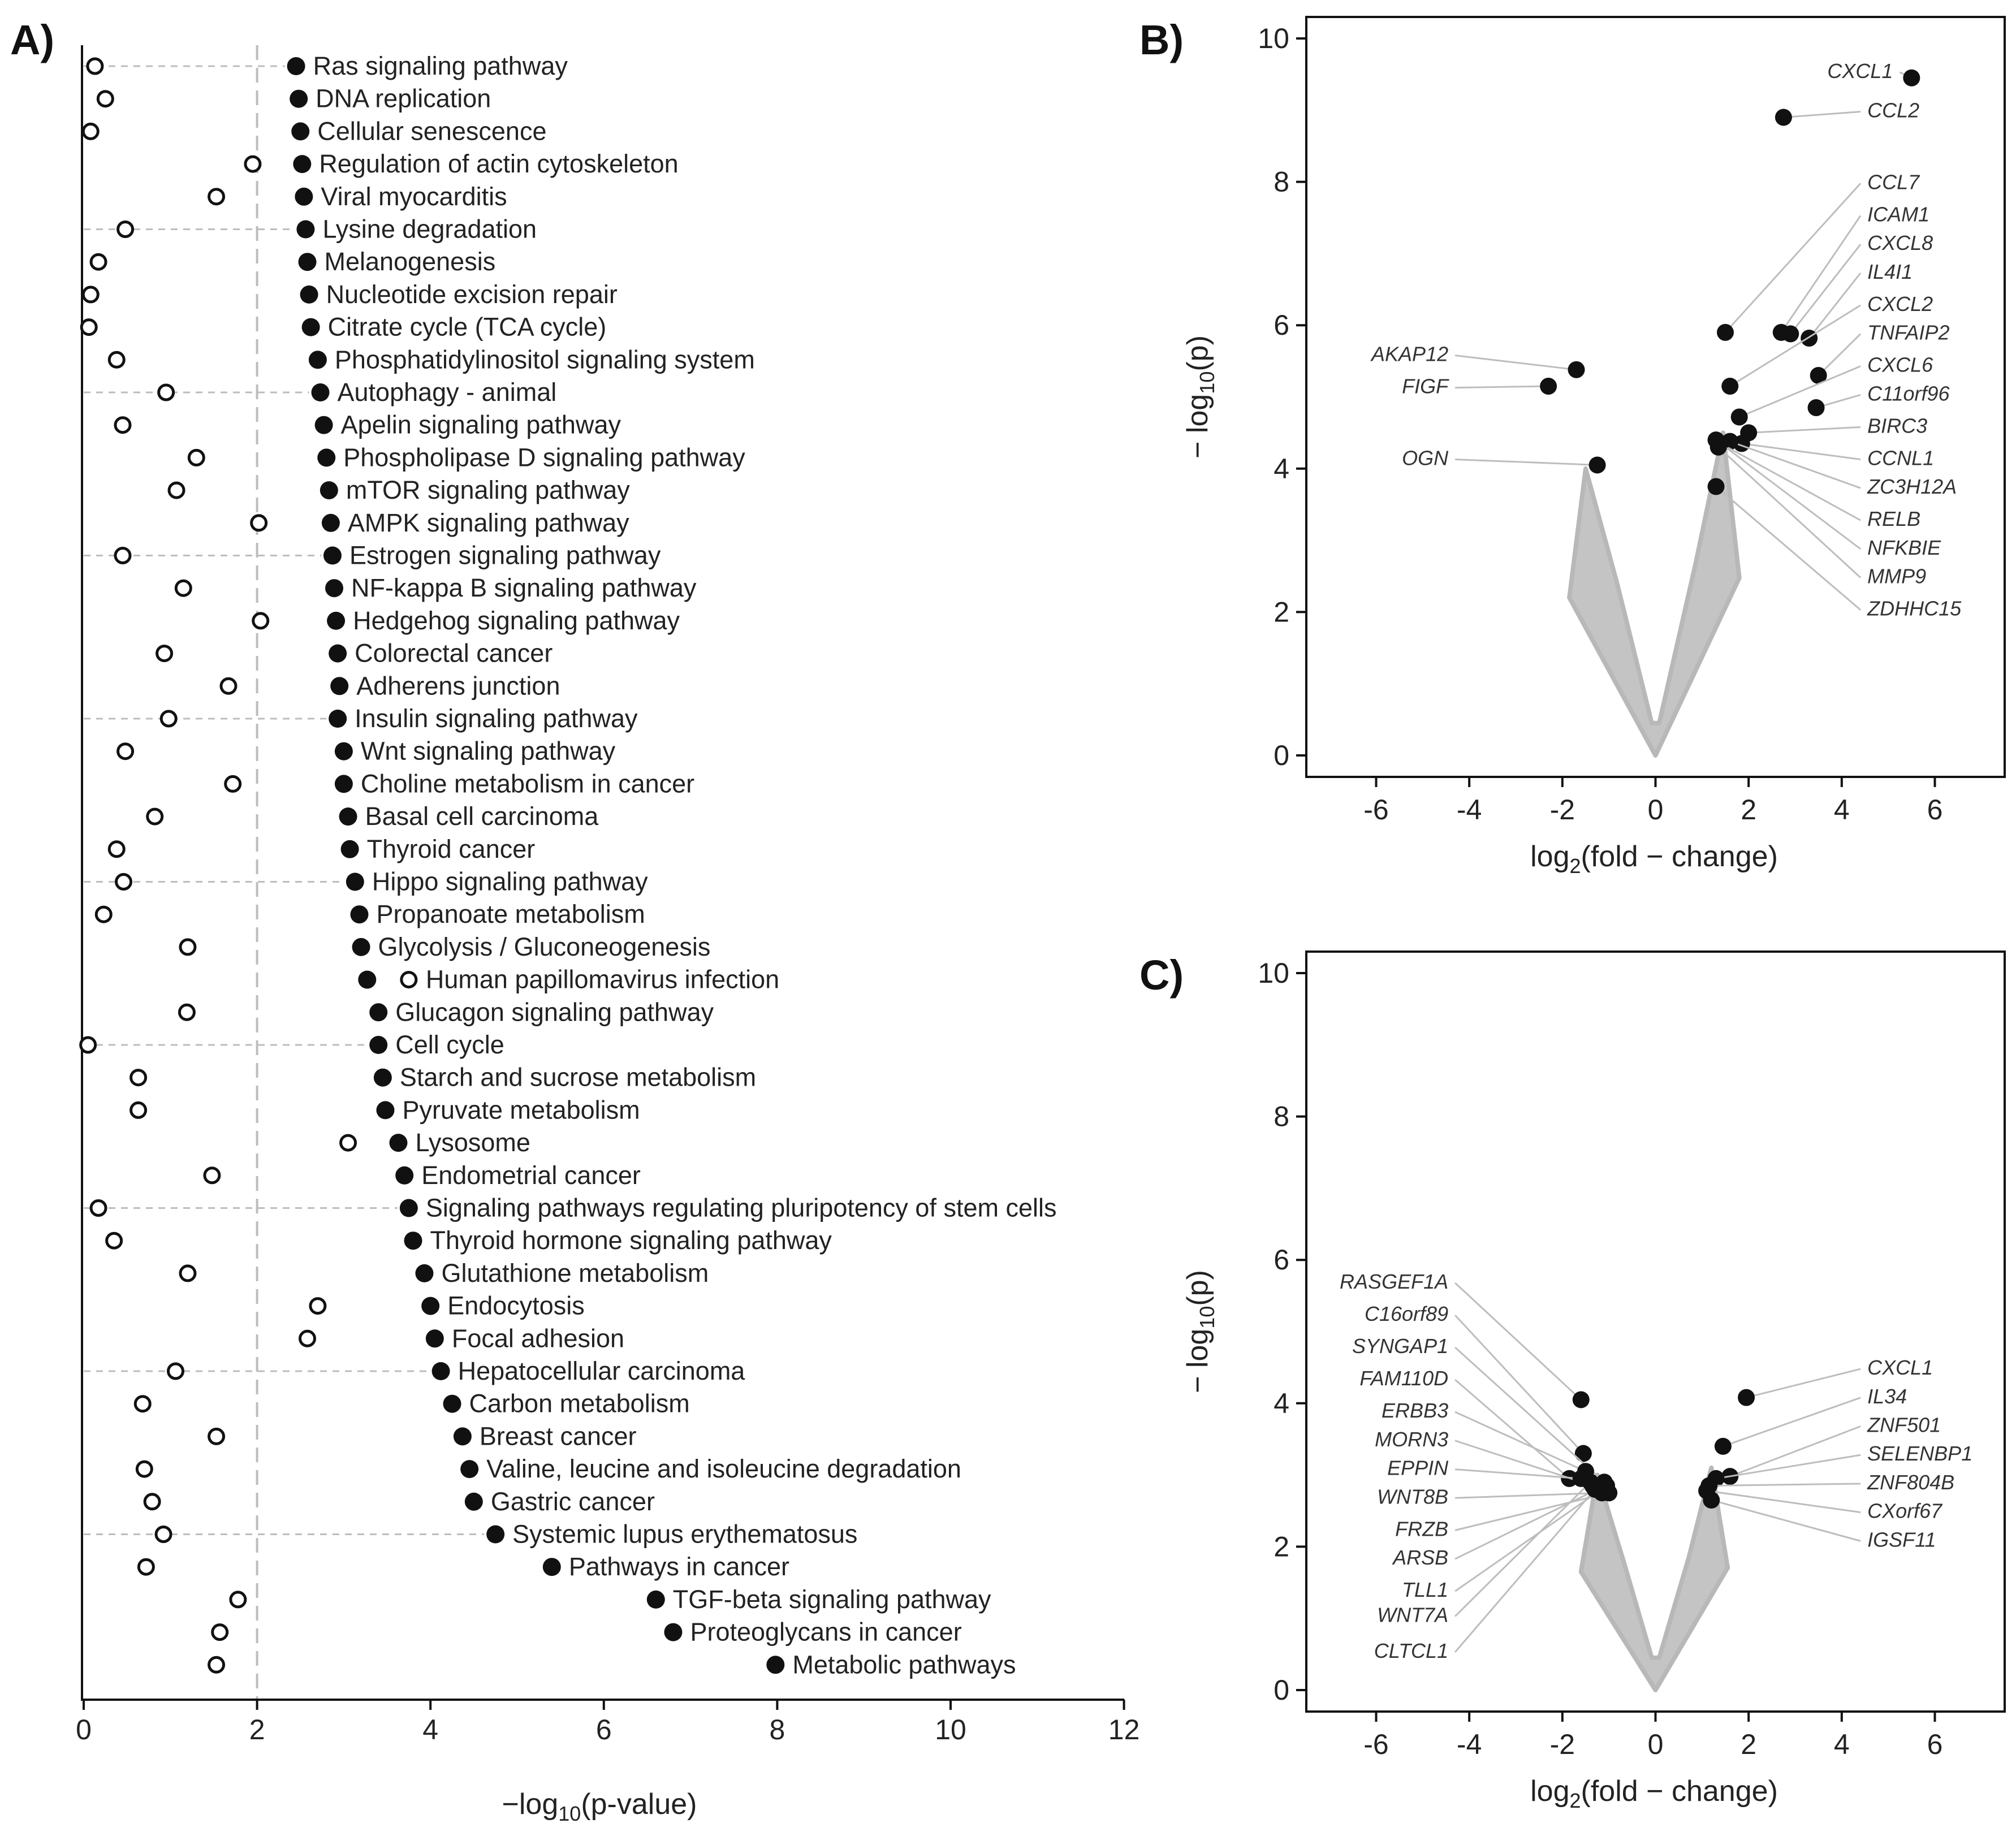  Describe the element at coordinates (569, 1813) in the screenshot. I see `panel-a-x-title-sub: 10` at that location.